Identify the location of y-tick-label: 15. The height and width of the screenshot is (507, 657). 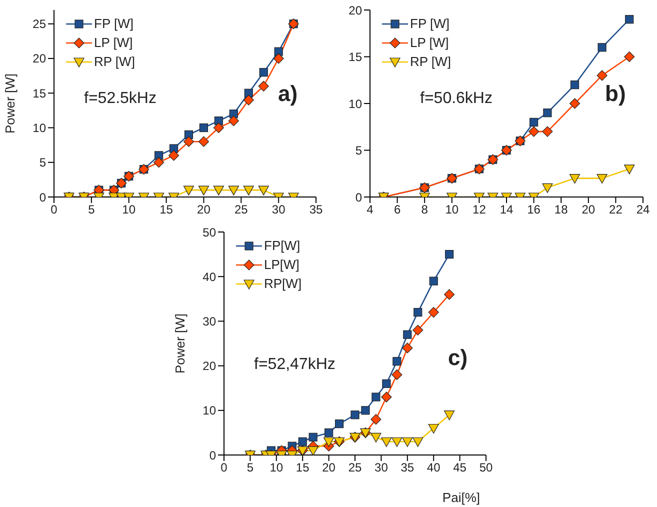
(355, 57).